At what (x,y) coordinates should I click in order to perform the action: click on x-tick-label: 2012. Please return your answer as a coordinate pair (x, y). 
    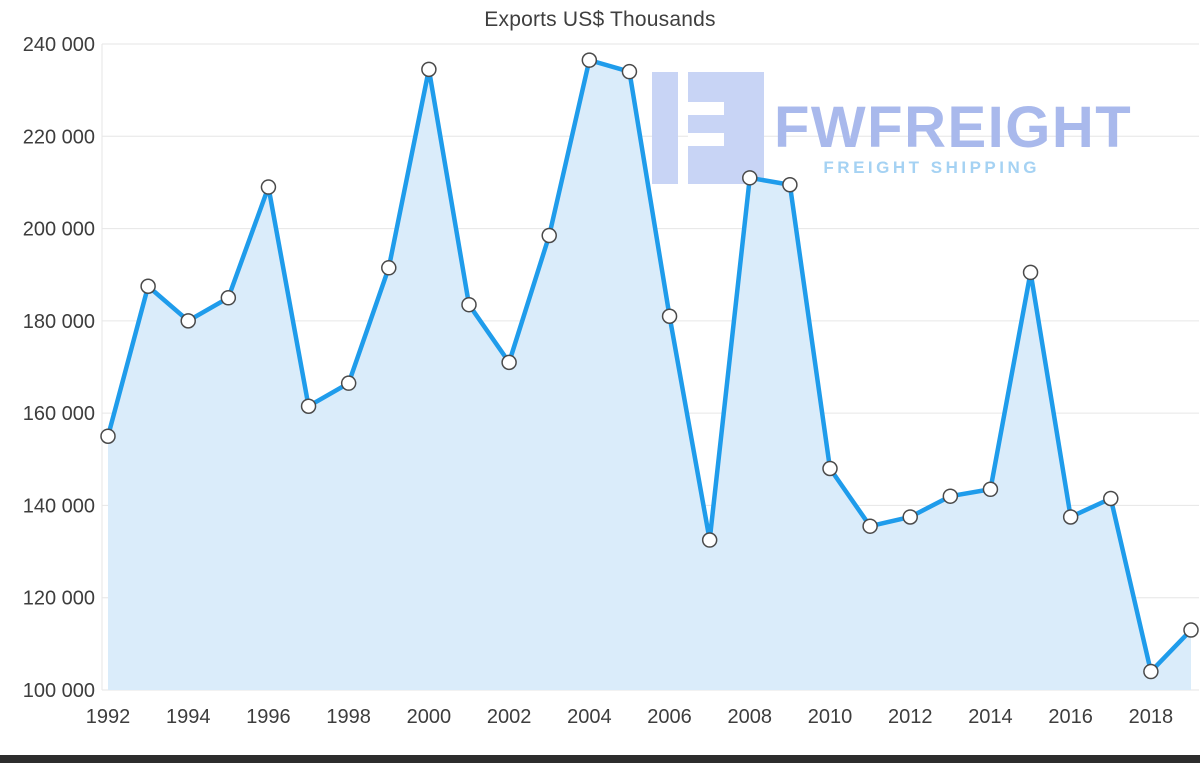
    Looking at the image, I should click on (910, 717).